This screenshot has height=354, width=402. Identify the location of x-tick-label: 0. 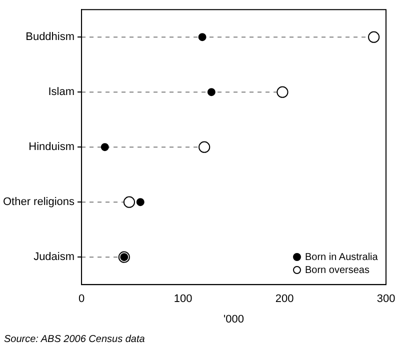
(81, 299).